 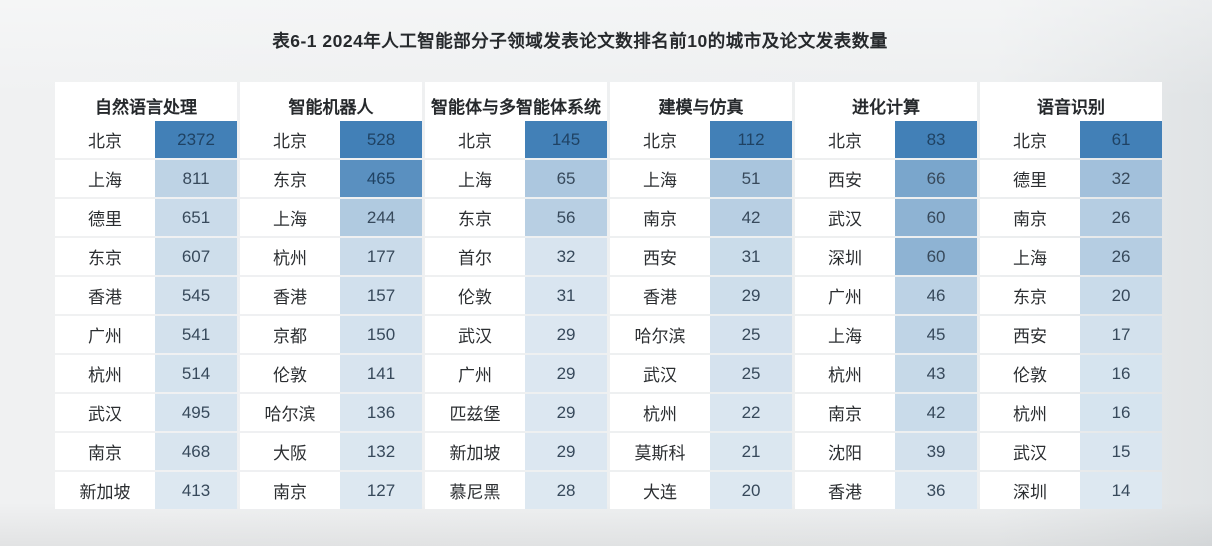 I want to click on value-cell: 36, so click(x=936, y=490).